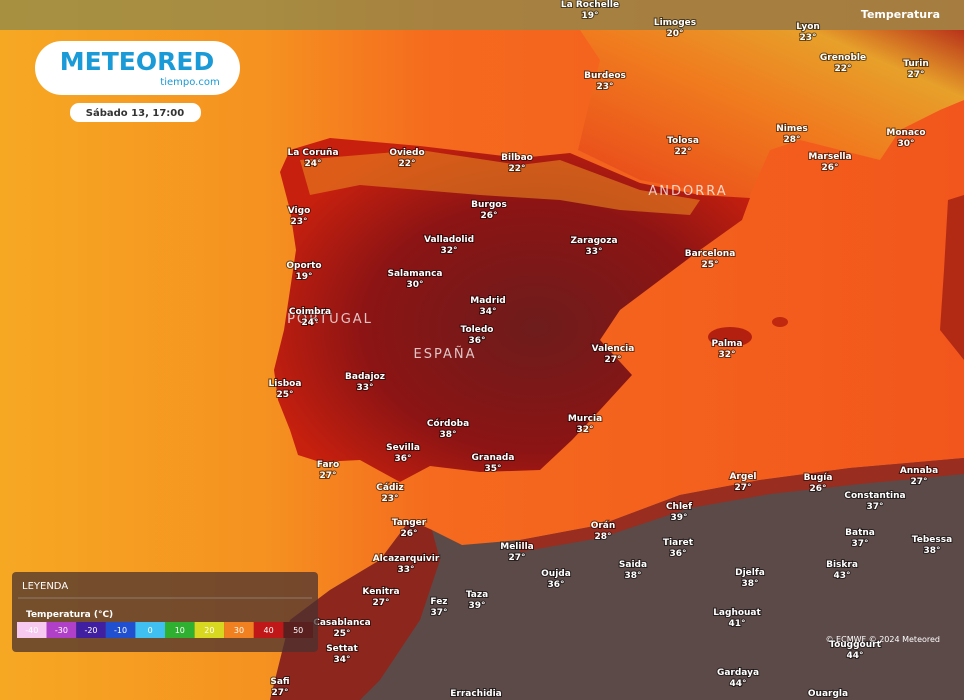 The image size is (964, 700). Describe the element at coordinates (303, 277) in the screenshot. I see `city-temp: 19°` at that location.